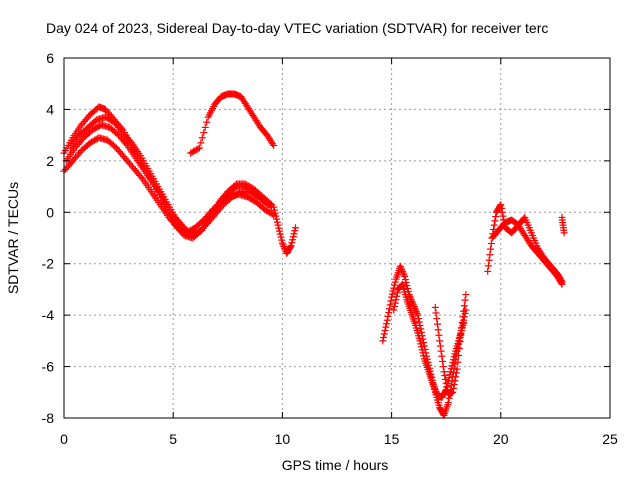 Image resolution: width=640 pixels, height=480 pixels. What do you see at coordinates (527, 252) in the screenshot?
I see `series-track-k` at bounding box center [527, 252].